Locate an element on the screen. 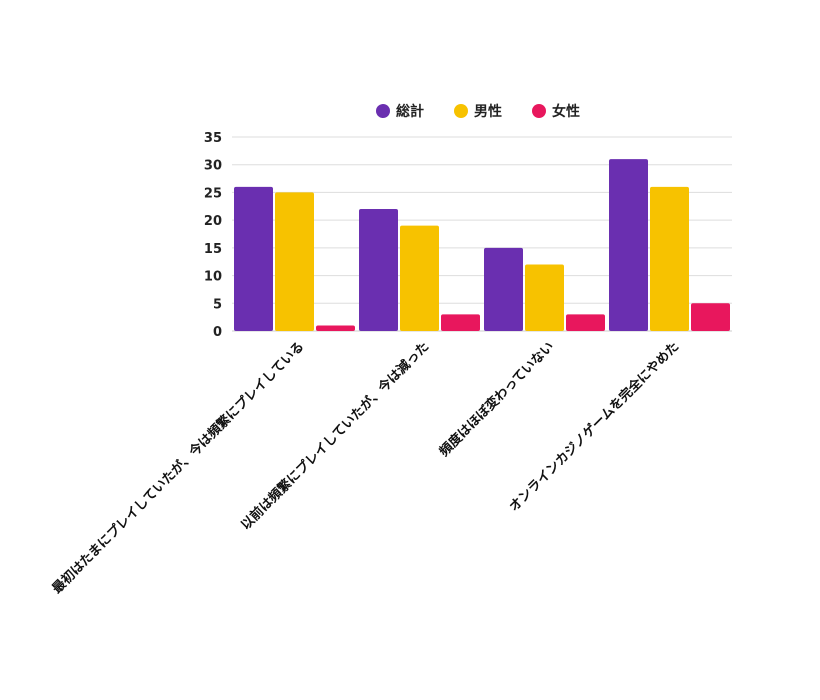 This screenshot has width=820, height=700. y-tick-label: 0 is located at coordinates (217, 332).